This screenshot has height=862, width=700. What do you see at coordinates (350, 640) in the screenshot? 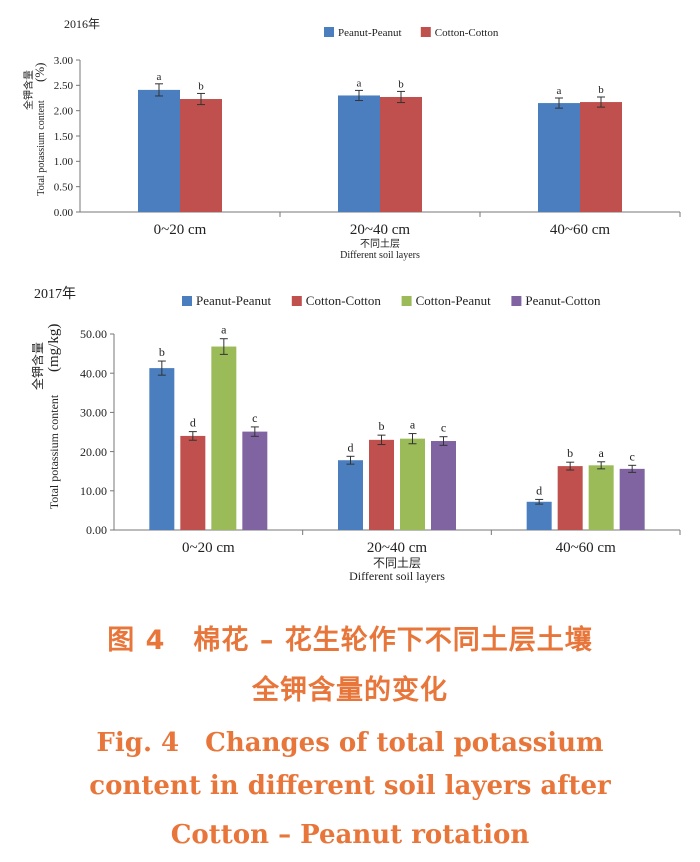
I see `caption-cn-line1: 图 4 棉花 – 花生轮作下不同土层土壤` at bounding box center [350, 640].